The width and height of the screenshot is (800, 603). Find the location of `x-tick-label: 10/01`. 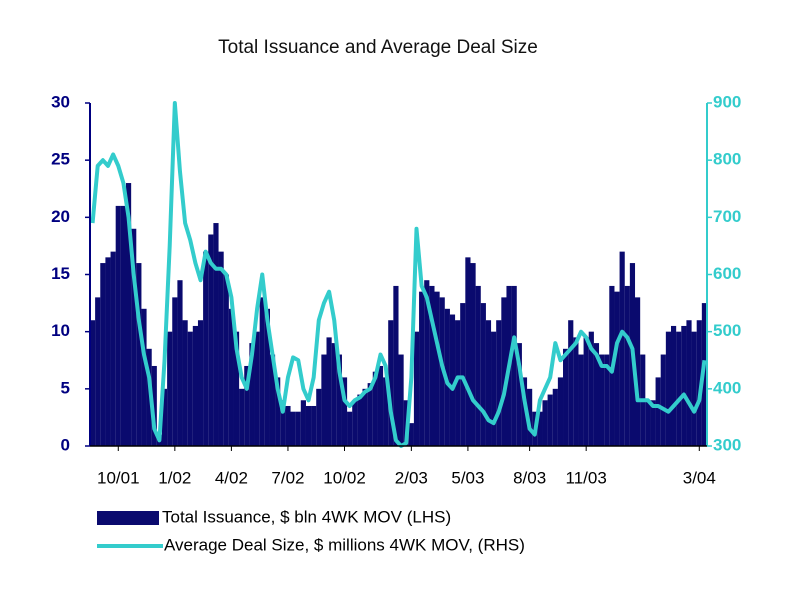

x-tick-label: 10/01 is located at coordinates (118, 477).